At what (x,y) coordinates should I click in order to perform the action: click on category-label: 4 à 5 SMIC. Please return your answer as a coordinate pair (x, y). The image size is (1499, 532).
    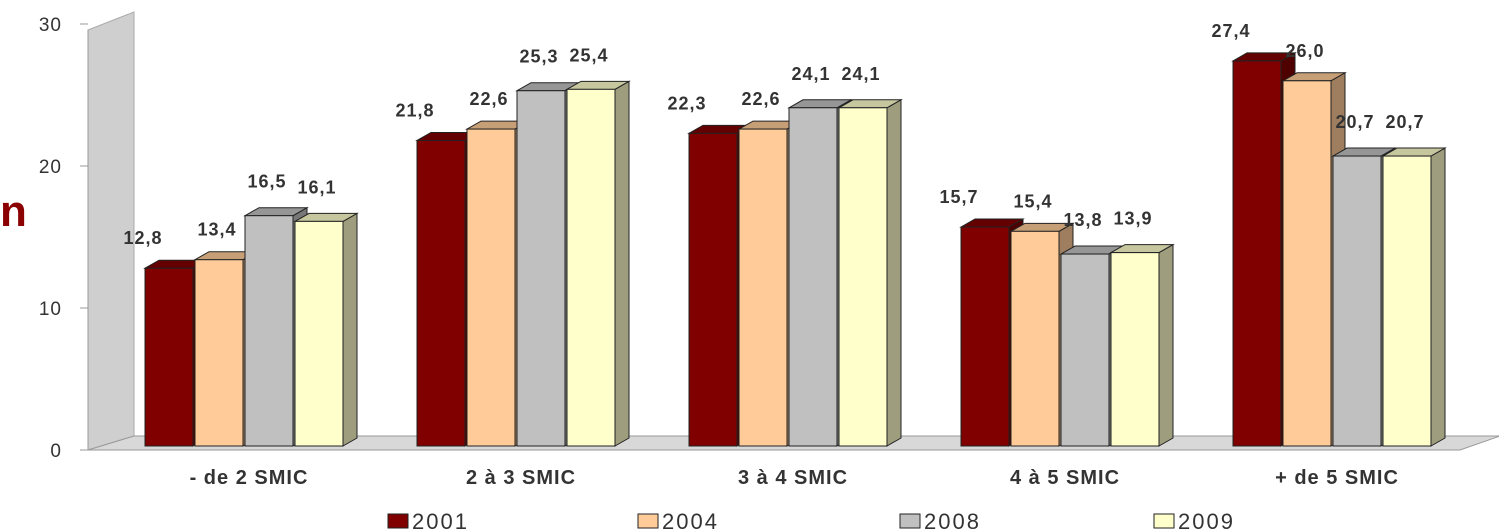
    Looking at the image, I should click on (1065, 478).